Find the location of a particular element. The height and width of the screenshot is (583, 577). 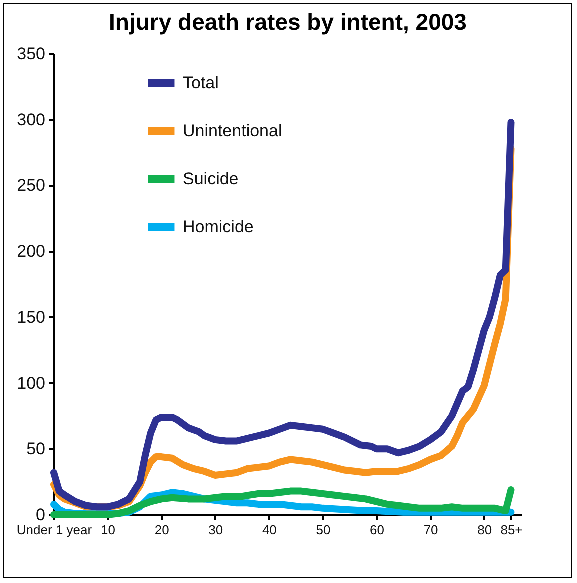

x-tick-label: 20 is located at coordinates (162, 530).